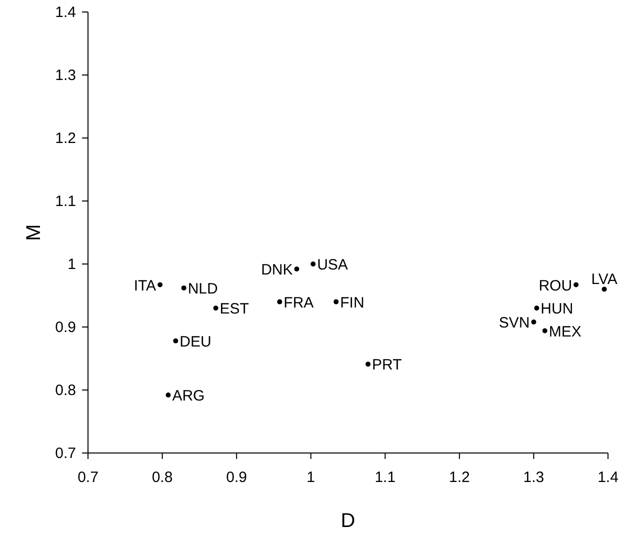 This screenshot has width=627, height=535. Describe the element at coordinates (234, 309) in the screenshot. I see `annotation: EST` at that location.